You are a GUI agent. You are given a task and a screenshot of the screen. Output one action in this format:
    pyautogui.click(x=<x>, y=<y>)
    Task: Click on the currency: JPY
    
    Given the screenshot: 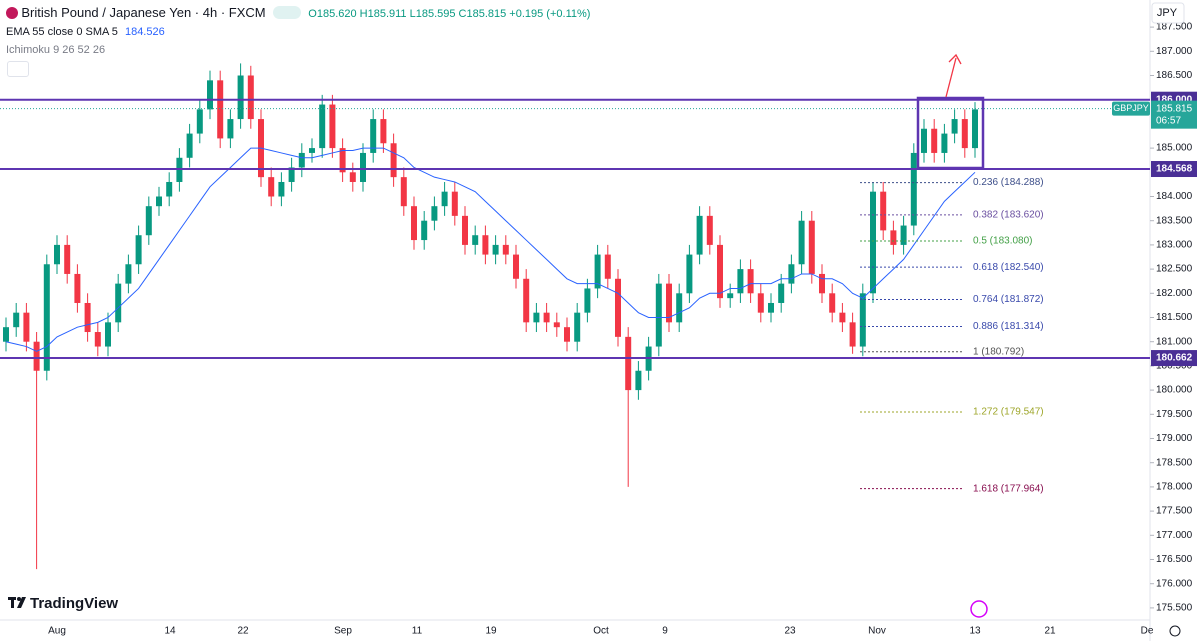 What is the action you would take?
    pyautogui.click(x=1167, y=13)
    